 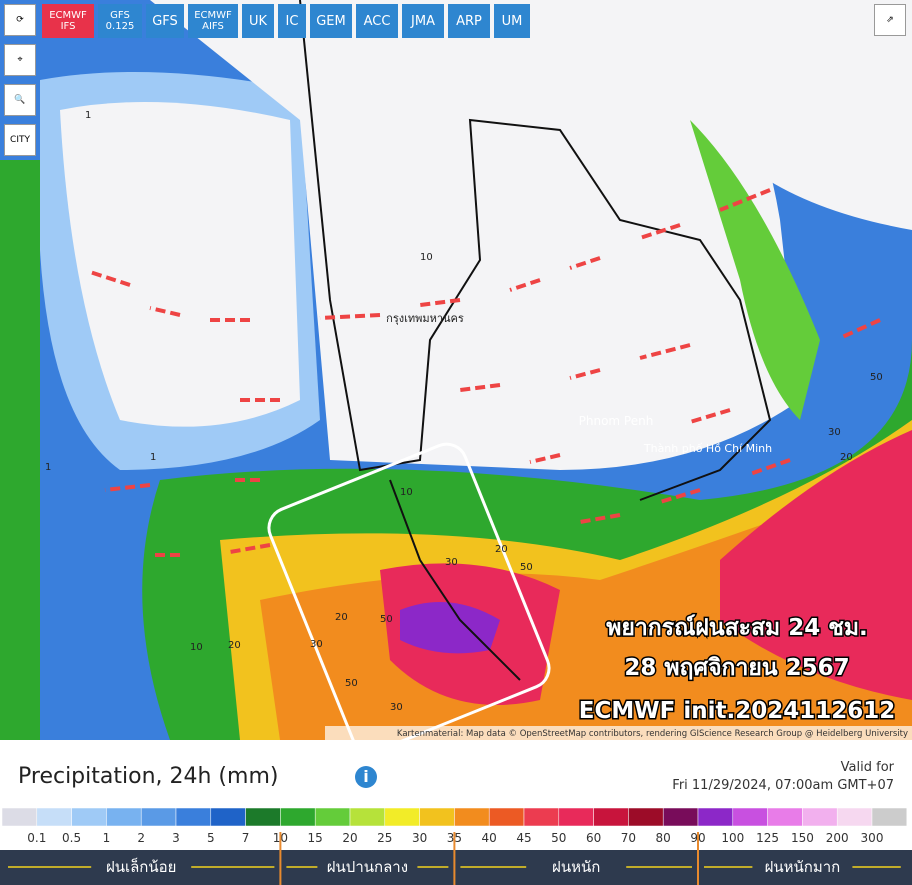 I want to click on model-button: ECMWF IFS, so click(x=68, y=21).